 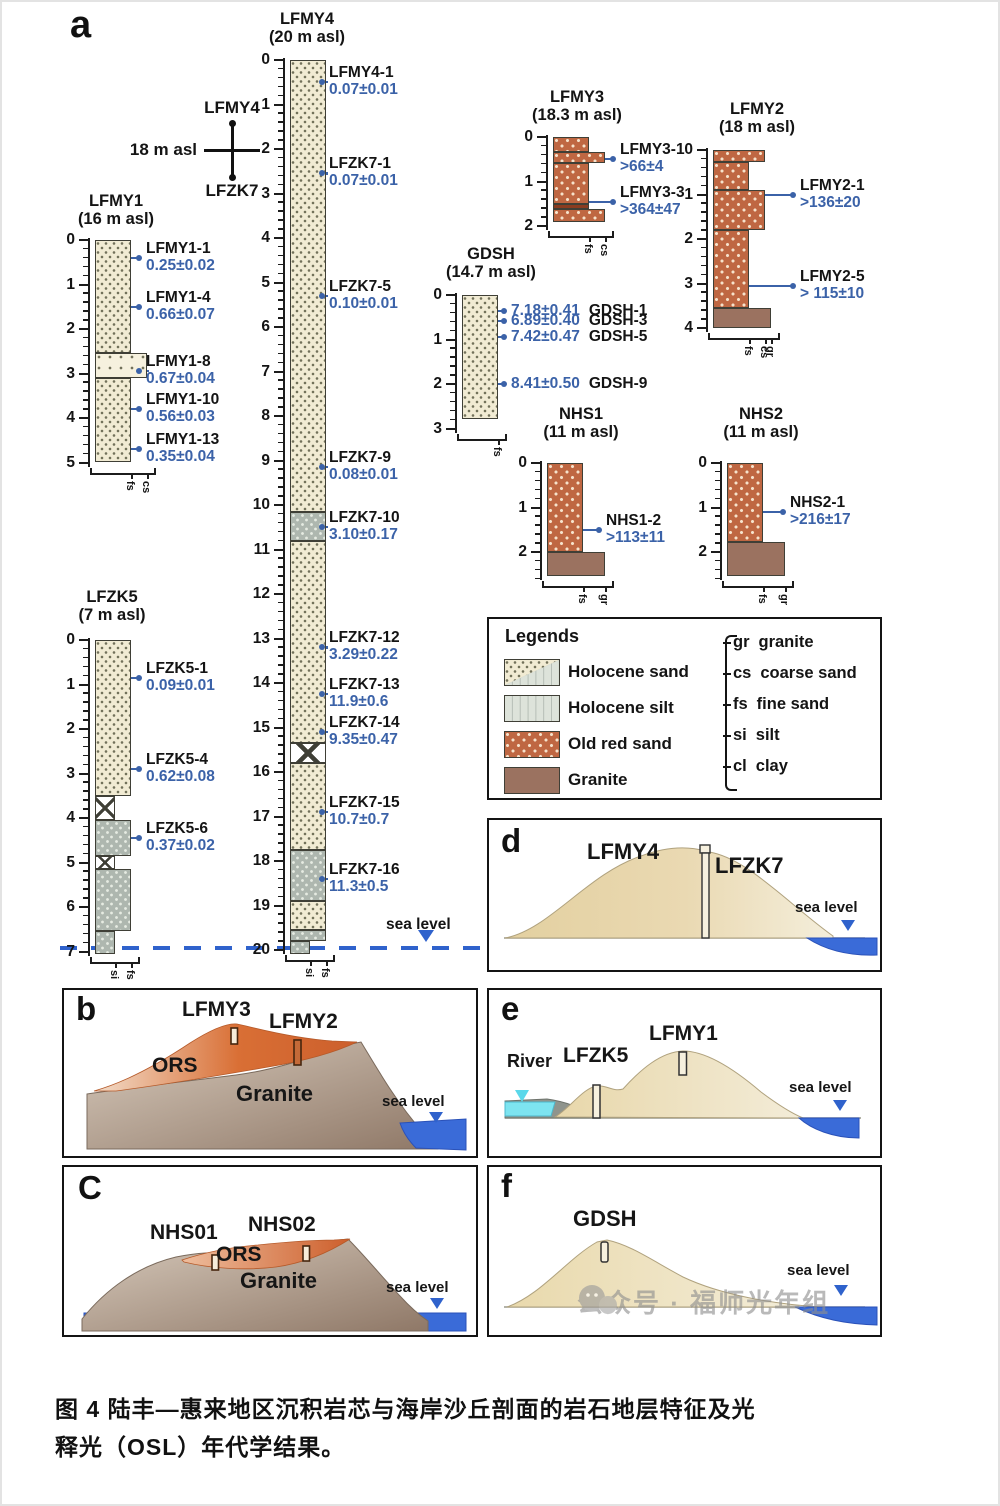 What do you see at coordinates (721, 521) in the screenshot?
I see `depth-axis` at bounding box center [721, 521].